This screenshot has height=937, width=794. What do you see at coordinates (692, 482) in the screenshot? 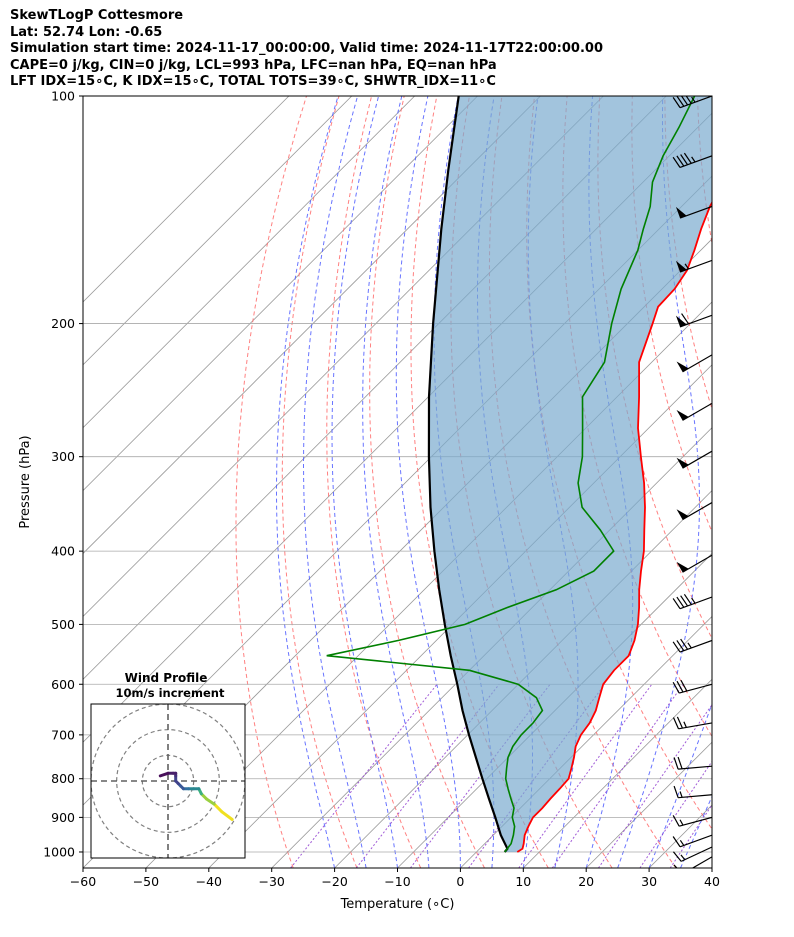
I see `wind-barbs` at bounding box center [692, 482].